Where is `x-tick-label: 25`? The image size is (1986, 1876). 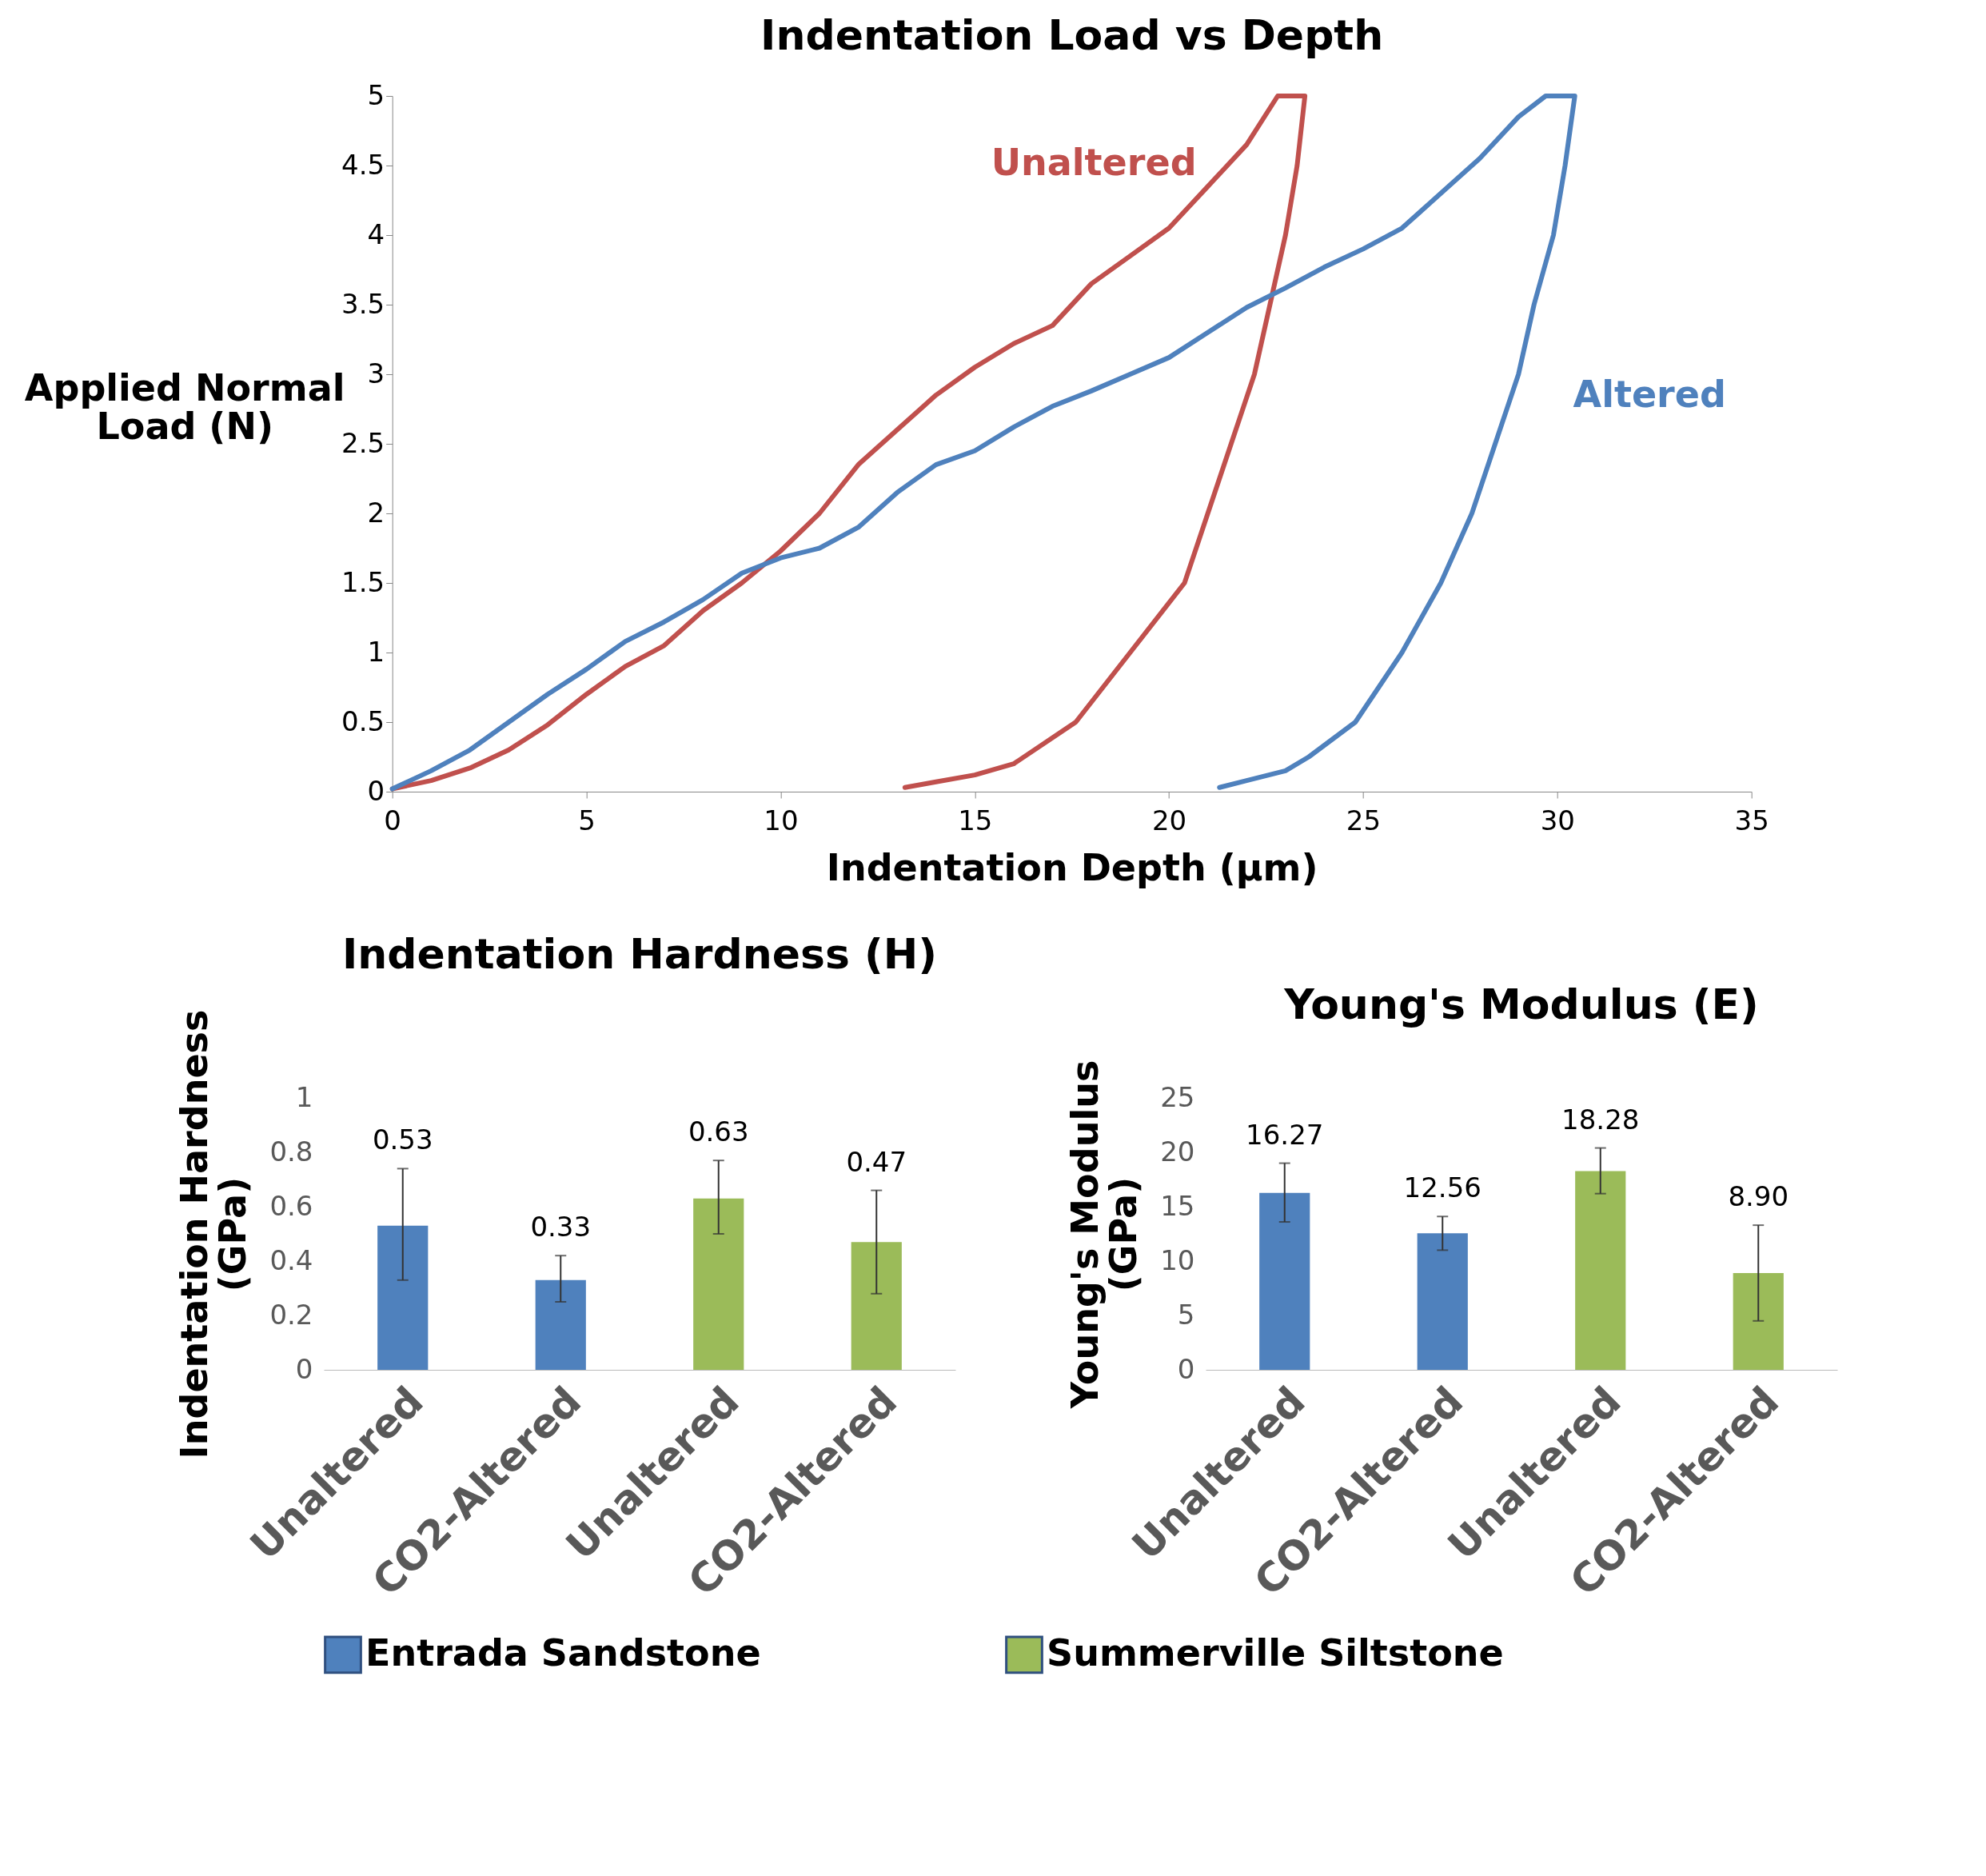 x-tick-label: 25 is located at coordinates (1364, 820).